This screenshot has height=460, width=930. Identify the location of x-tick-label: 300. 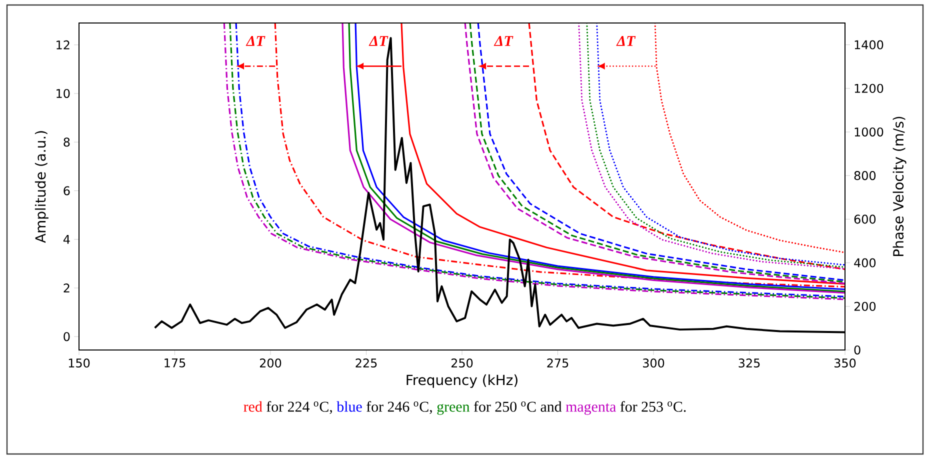
(653, 363).